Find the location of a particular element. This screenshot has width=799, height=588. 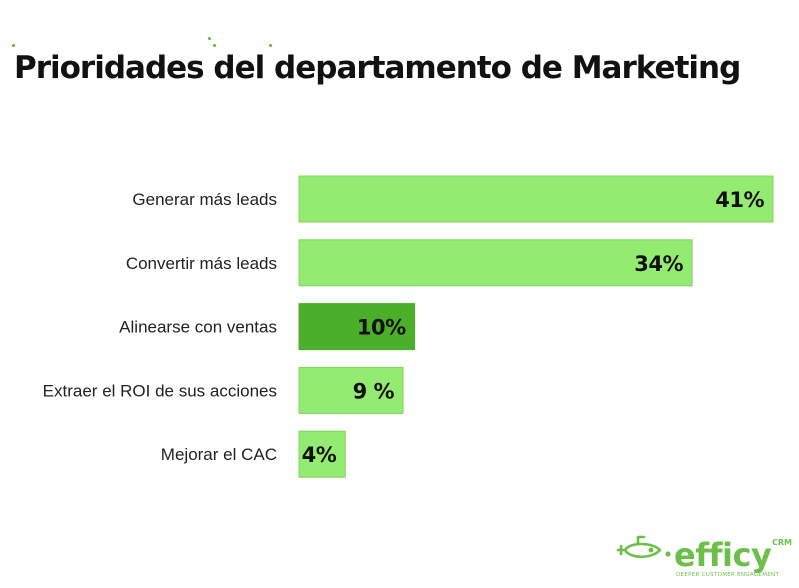

submarine-icon is located at coordinates (639, 547).